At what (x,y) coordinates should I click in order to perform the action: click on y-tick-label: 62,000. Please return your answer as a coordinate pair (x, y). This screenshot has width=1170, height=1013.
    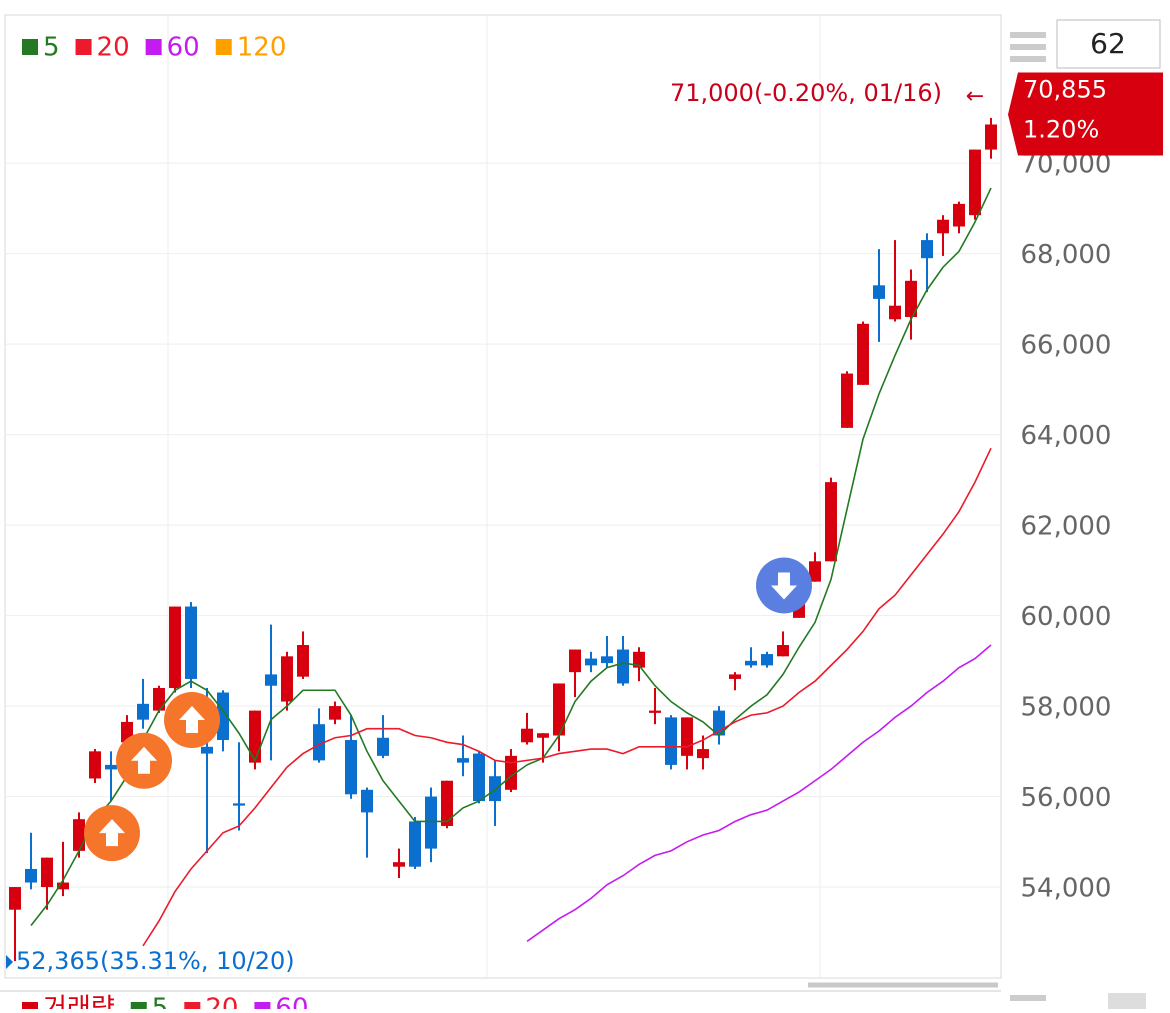
    Looking at the image, I should click on (1066, 527).